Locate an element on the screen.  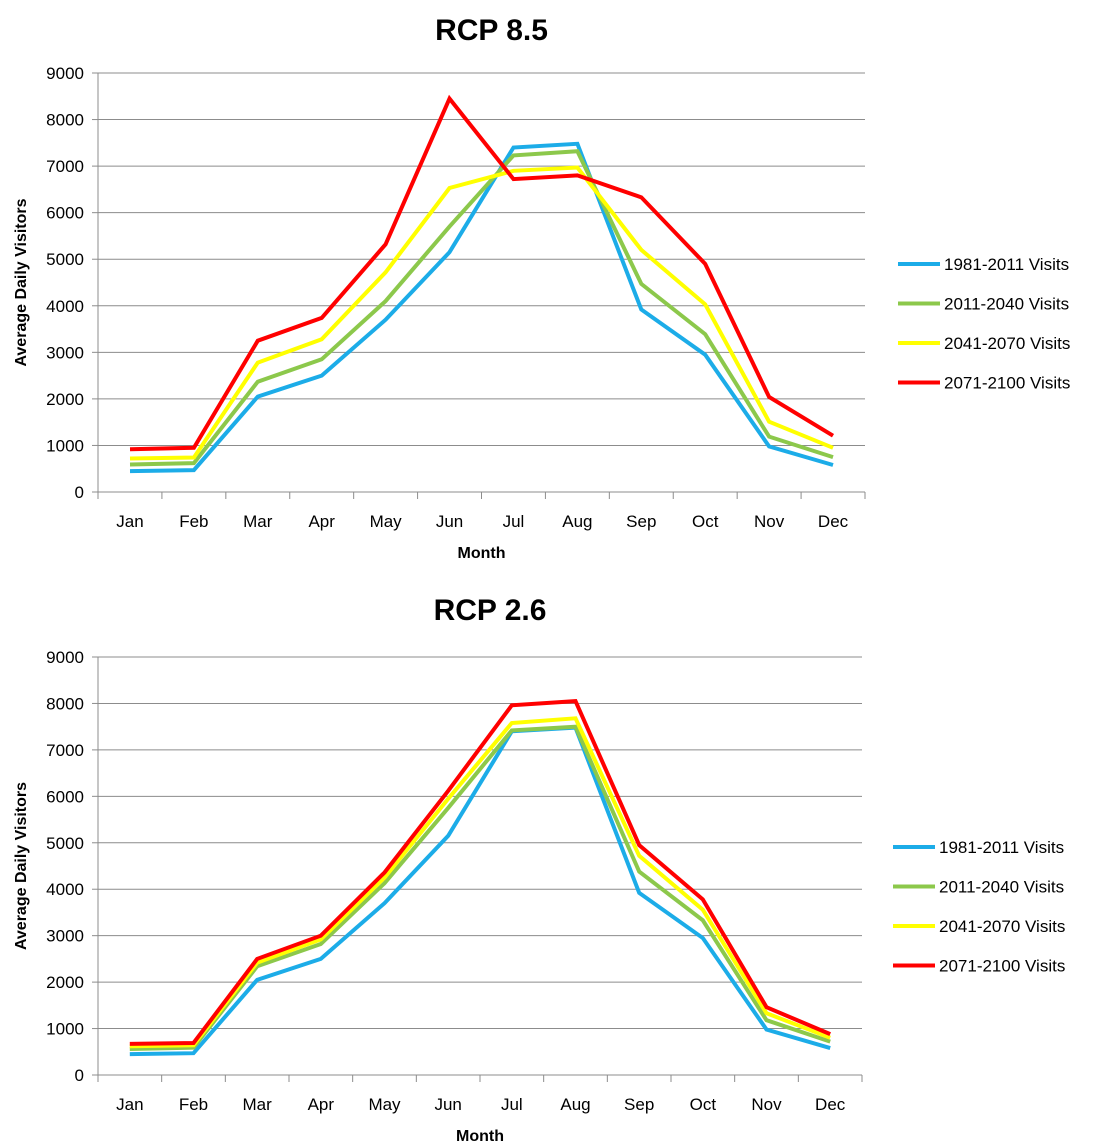
chart-title: RCP 8.5 is located at coordinates (491, 30).